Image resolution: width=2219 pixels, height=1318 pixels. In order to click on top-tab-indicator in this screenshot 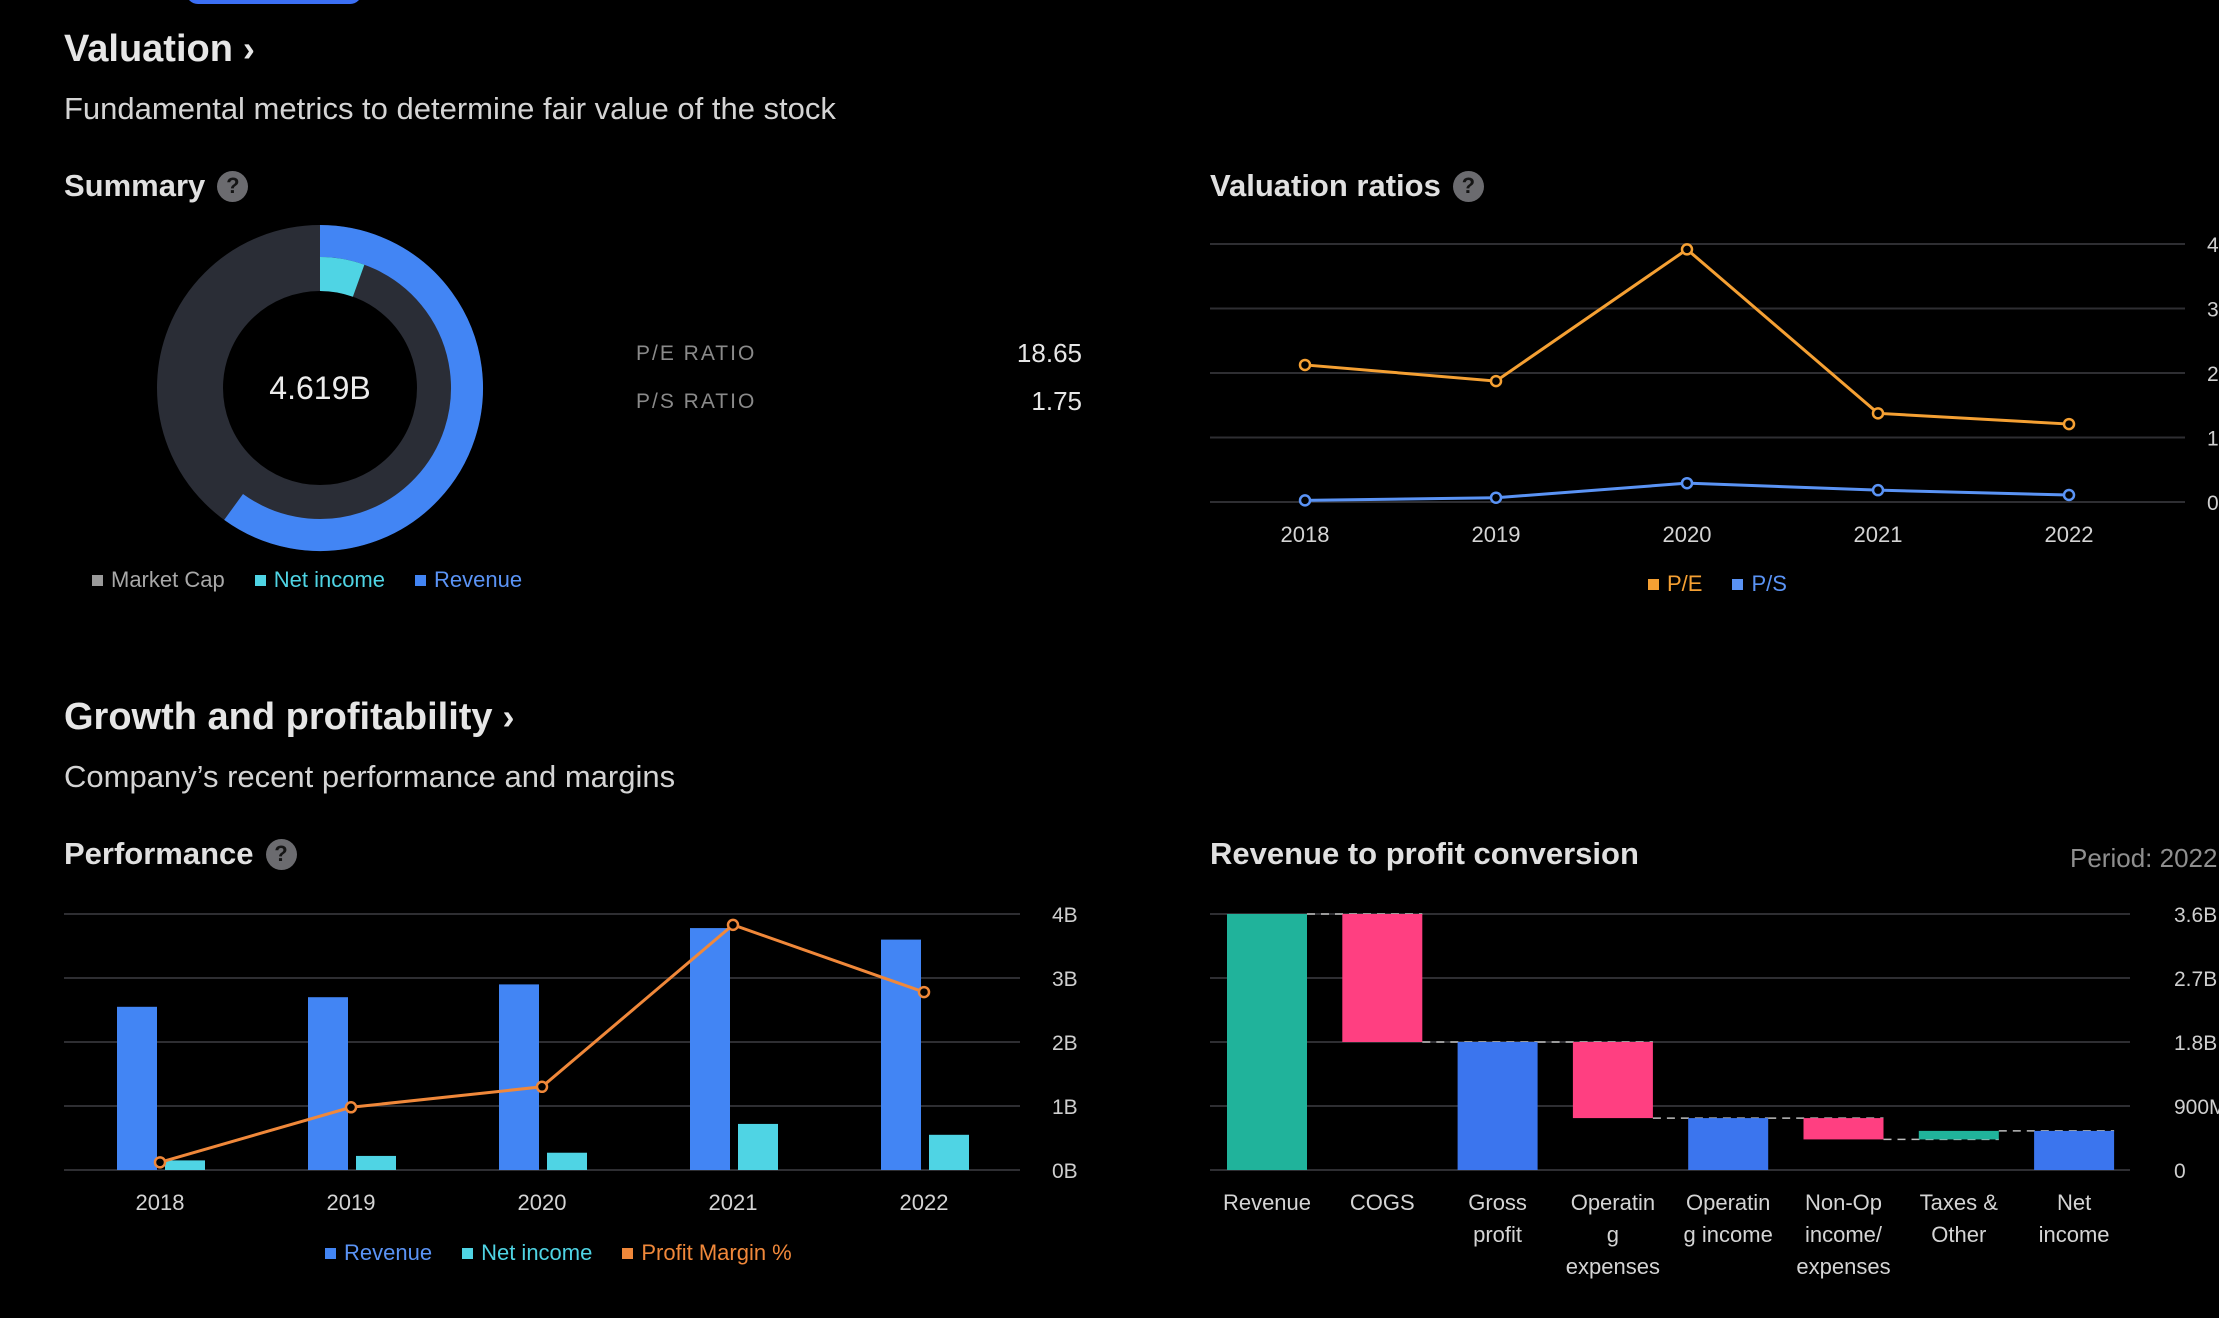, I will do `click(274, 2)`.